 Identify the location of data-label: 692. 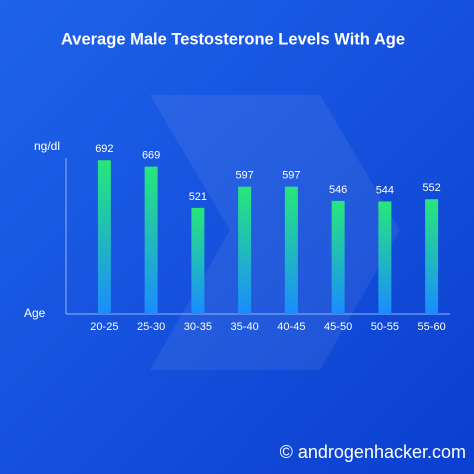
(104, 149).